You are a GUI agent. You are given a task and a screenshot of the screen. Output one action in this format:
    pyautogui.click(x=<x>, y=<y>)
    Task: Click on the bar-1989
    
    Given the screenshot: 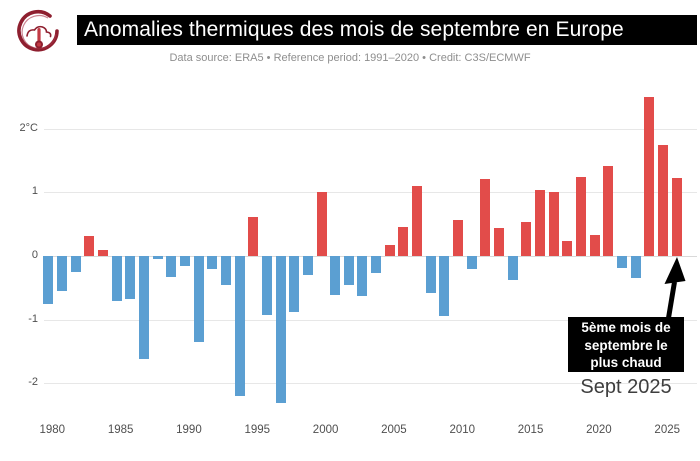 What is the action you would take?
    pyautogui.click(x=184, y=261)
    